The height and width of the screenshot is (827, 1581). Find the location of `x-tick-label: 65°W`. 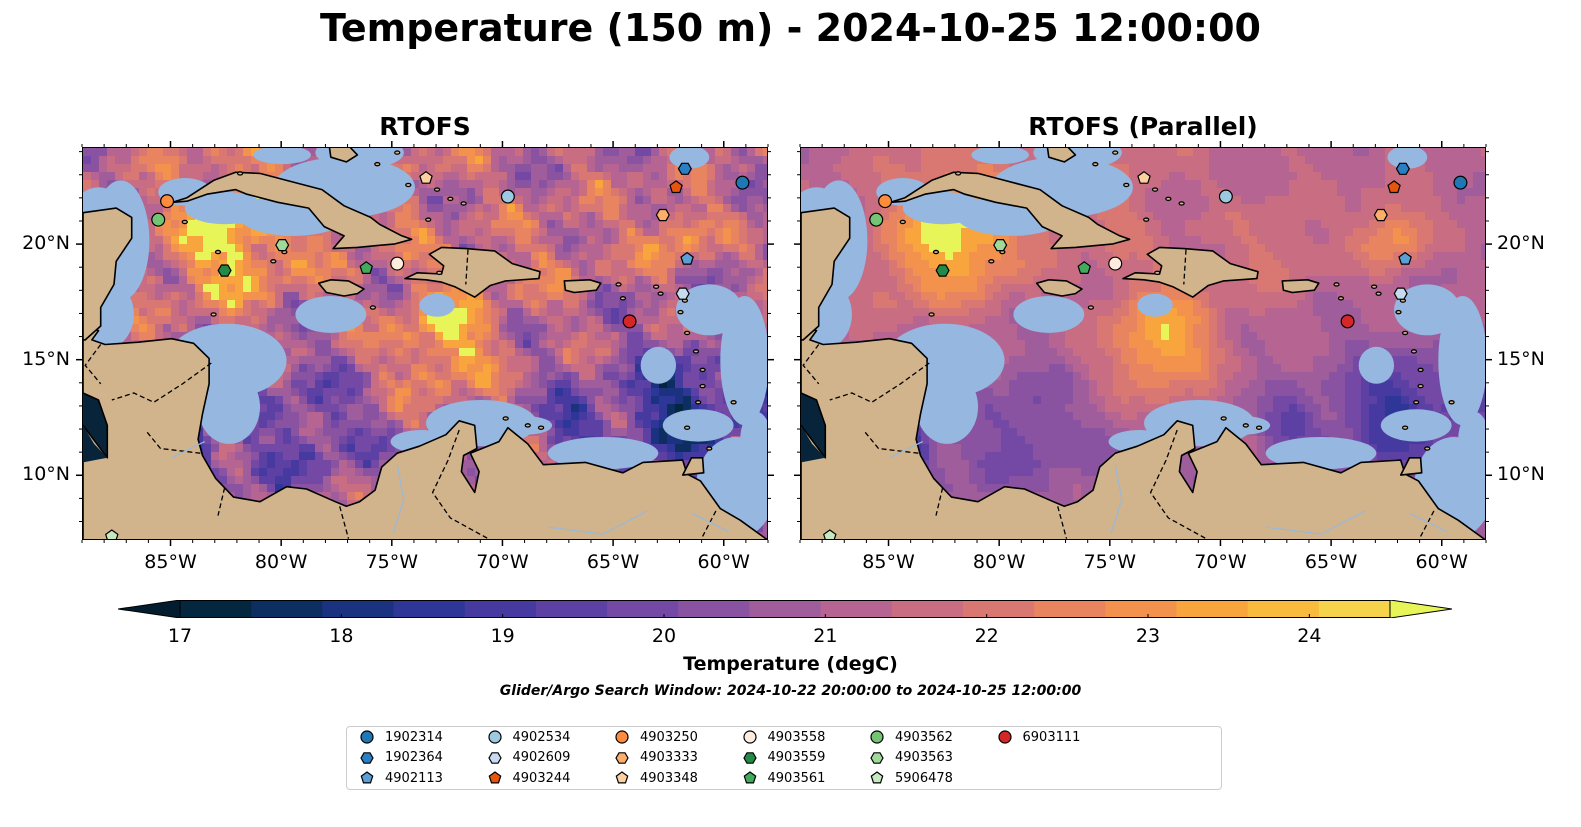

x-tick-label: 65°W is located at coordinates (613, 562).